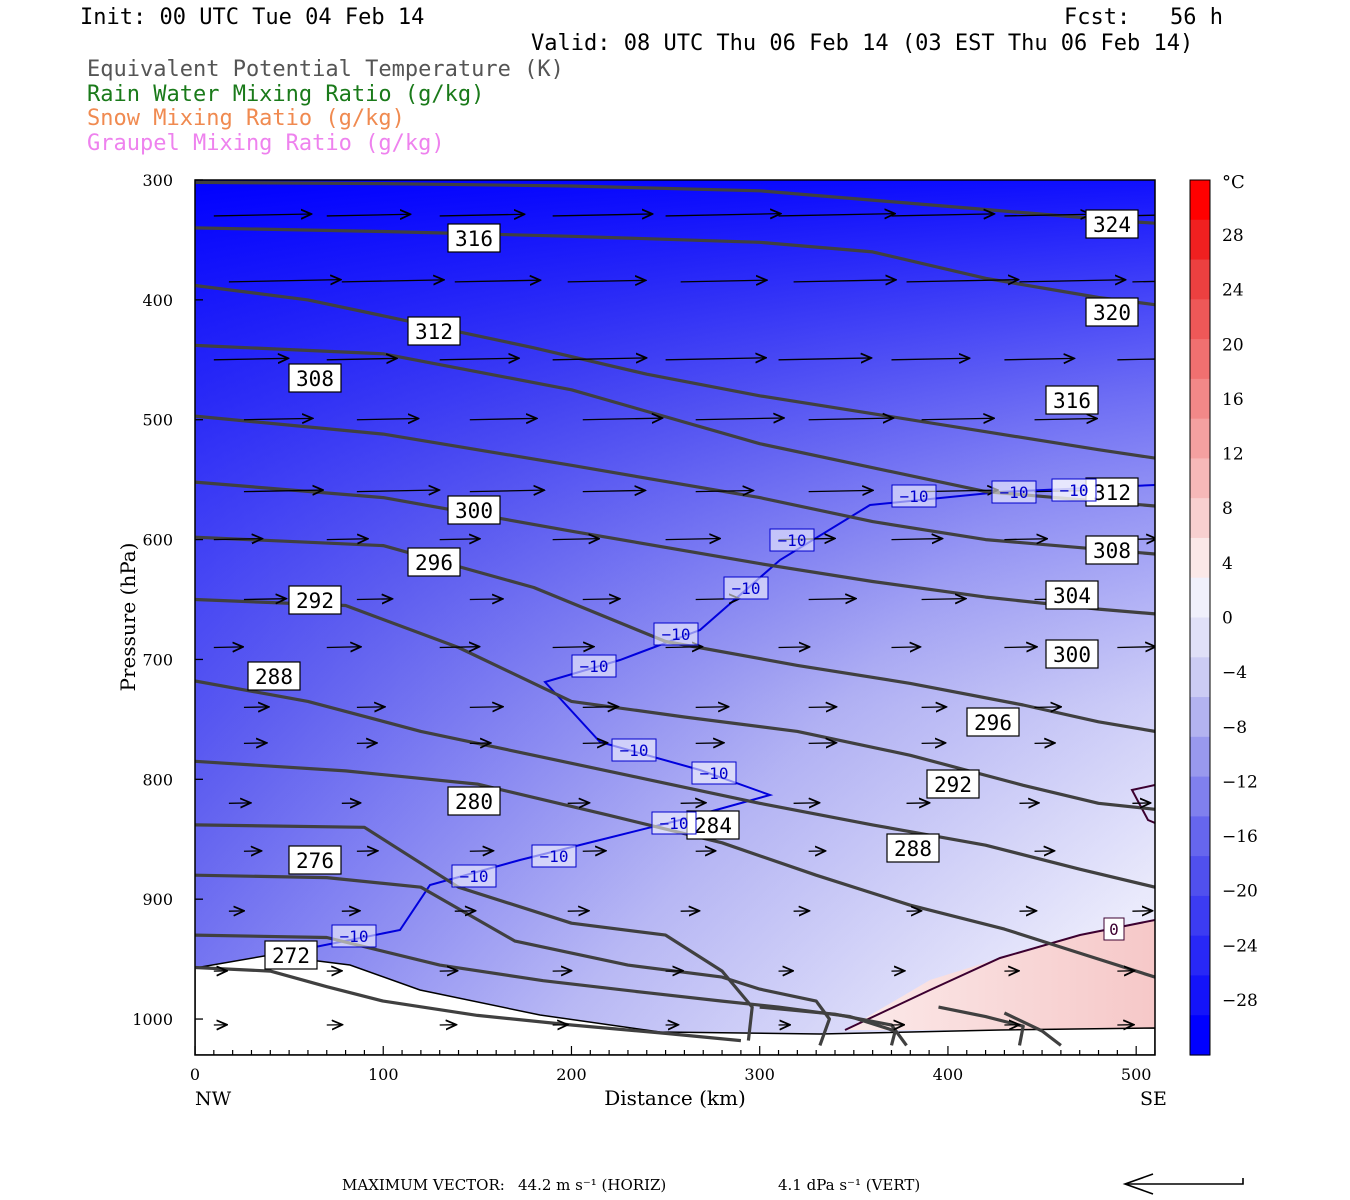 The width and height of the screenshot is (1350, 1200). I want to click on y-axis-title: Pressure (hPa), so click(128, 617).